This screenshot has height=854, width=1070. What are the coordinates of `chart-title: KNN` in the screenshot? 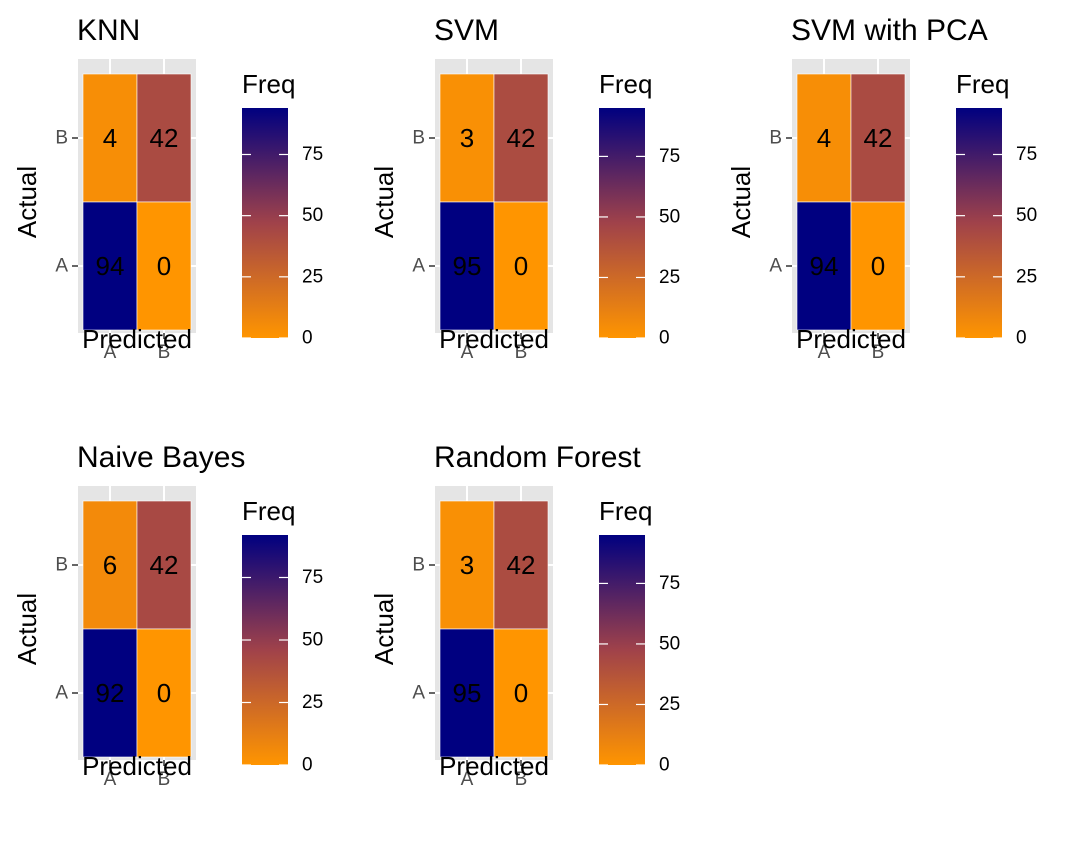 It's located at (108, 30).